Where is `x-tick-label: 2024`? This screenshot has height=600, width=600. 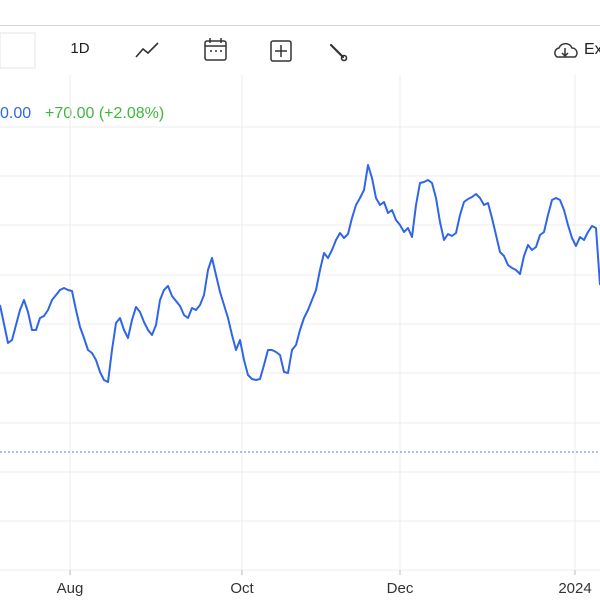
x-tick-label: 2024 is located at coordinates (574, 588).